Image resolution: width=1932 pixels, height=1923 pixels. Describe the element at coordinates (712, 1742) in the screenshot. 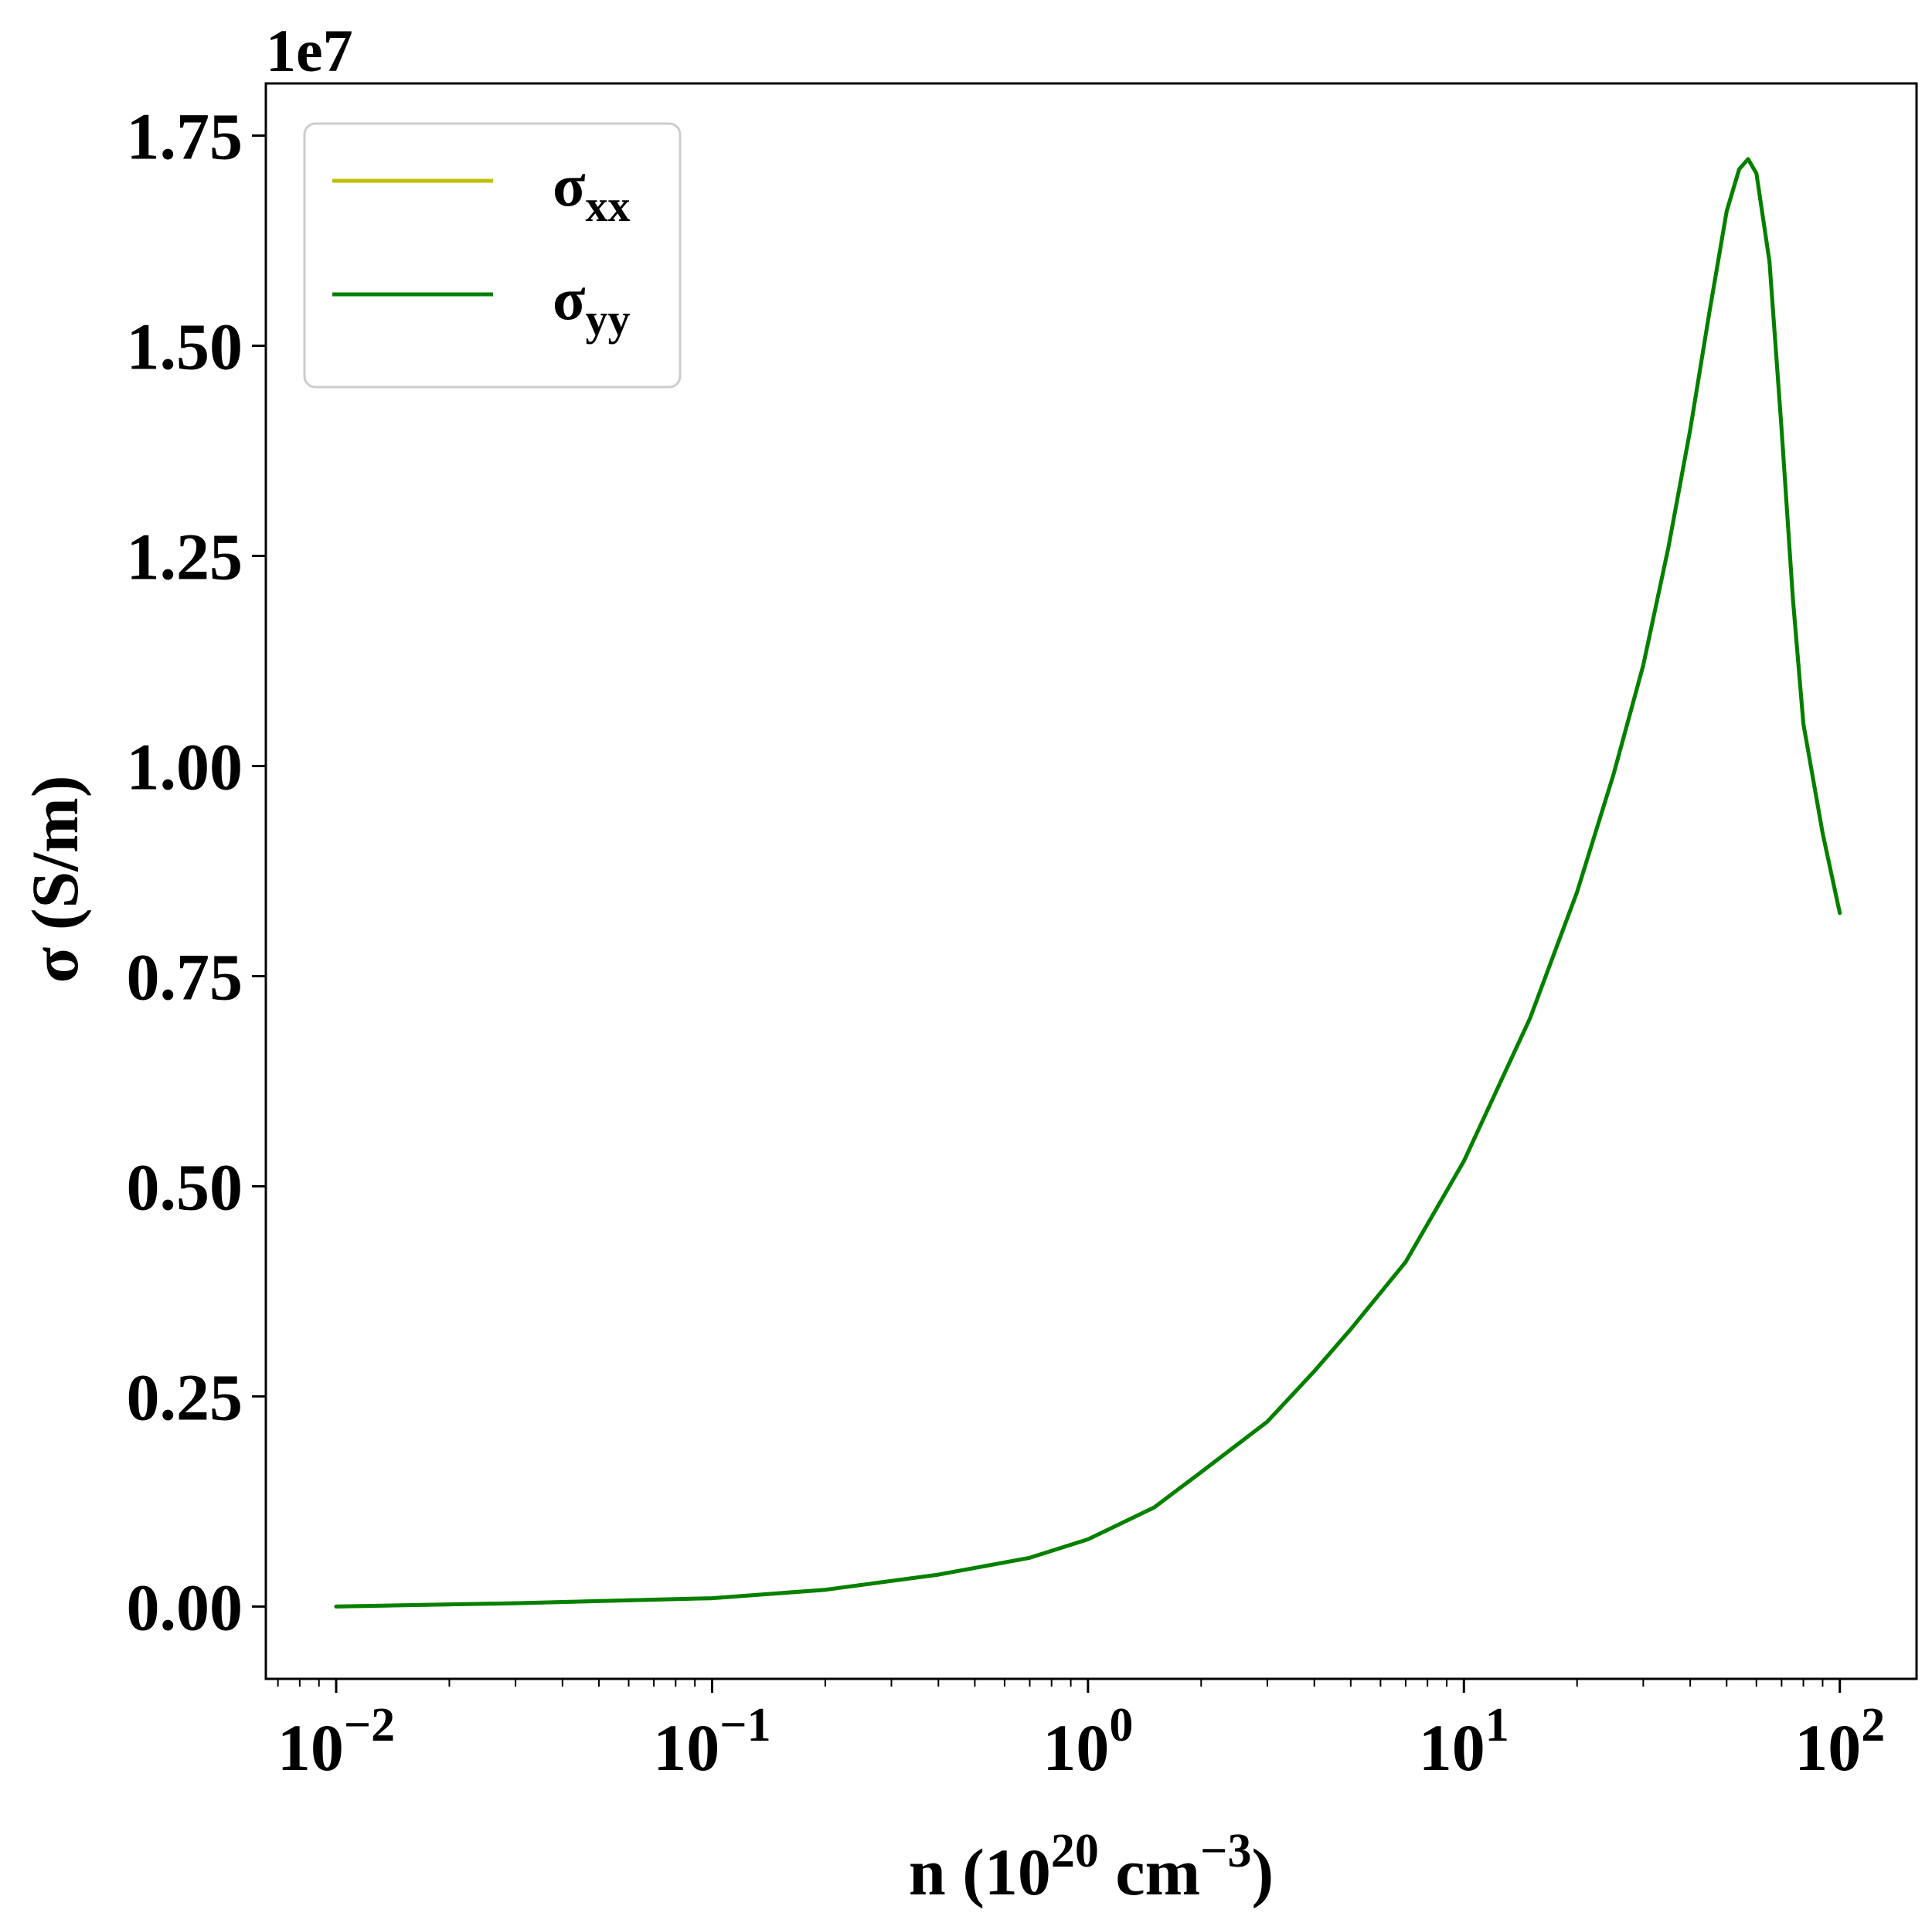

I see `x-tick-label: 10⁻¹` at that location.